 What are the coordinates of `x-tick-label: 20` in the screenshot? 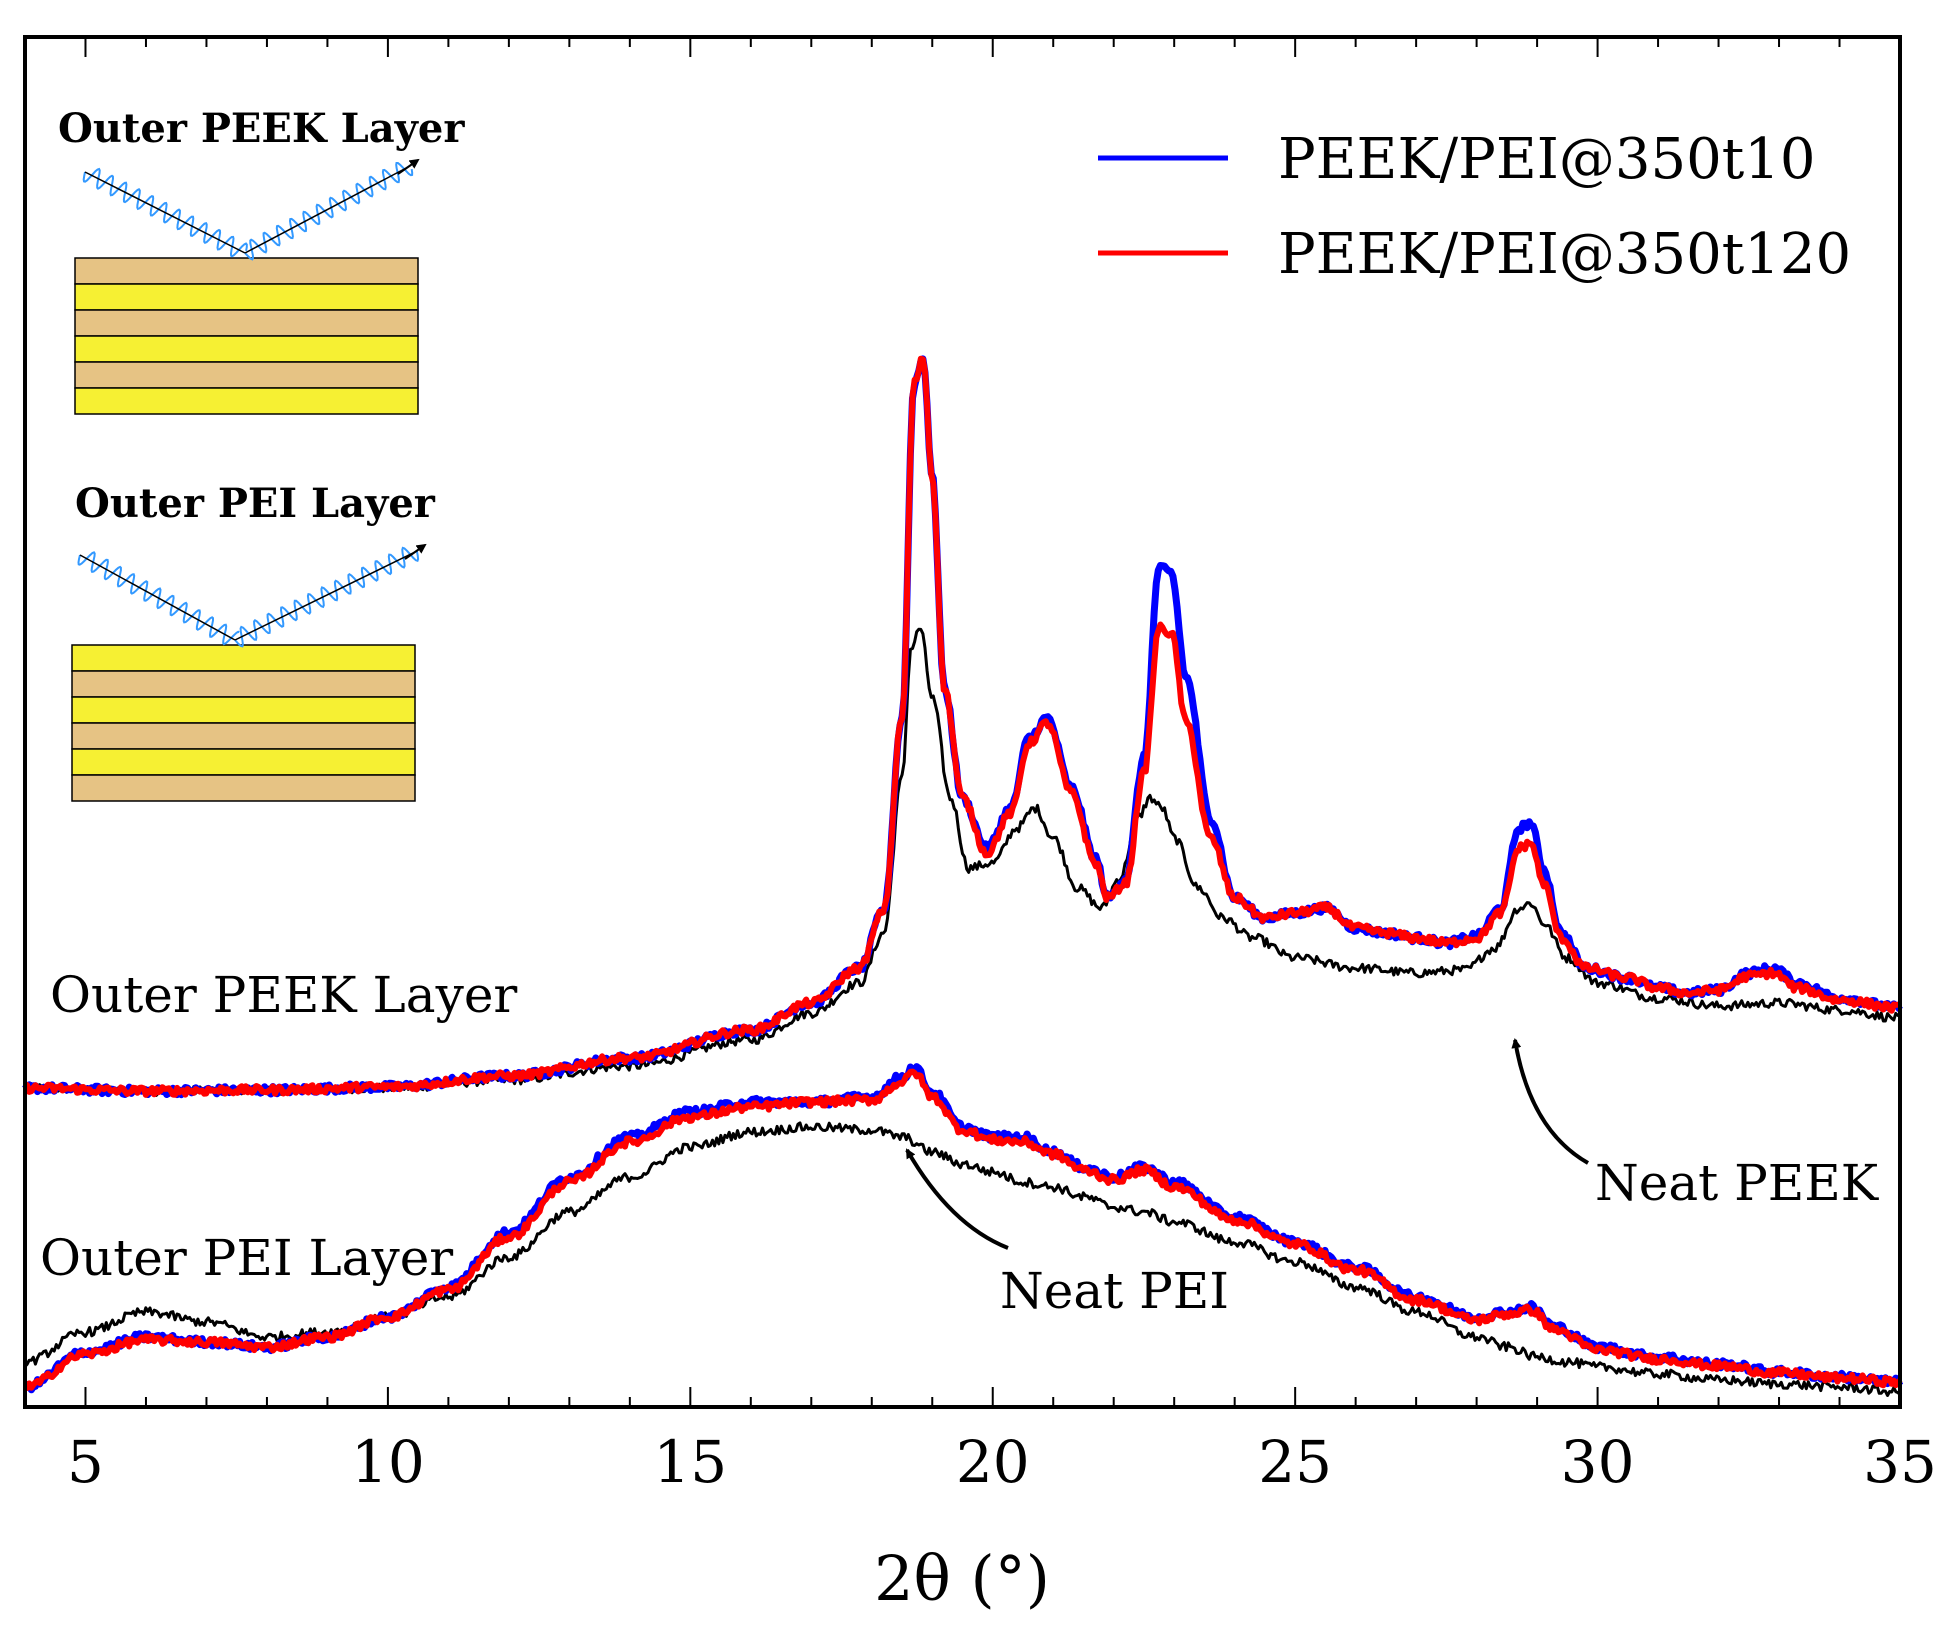 It's located at (993, 1462).